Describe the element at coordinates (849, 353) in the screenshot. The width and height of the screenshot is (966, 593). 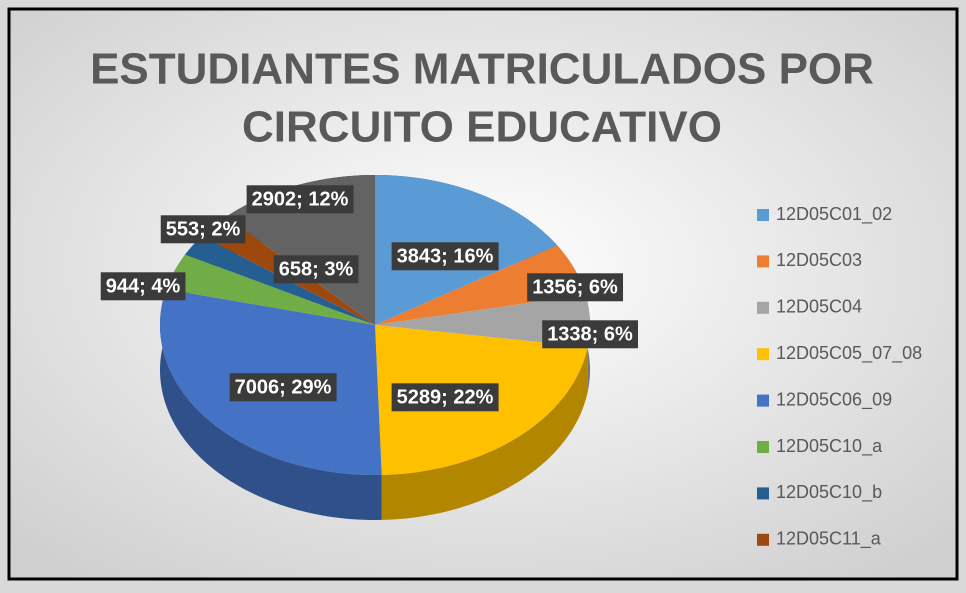
I see `legend-label: 12D05C05_07_08` at that location.